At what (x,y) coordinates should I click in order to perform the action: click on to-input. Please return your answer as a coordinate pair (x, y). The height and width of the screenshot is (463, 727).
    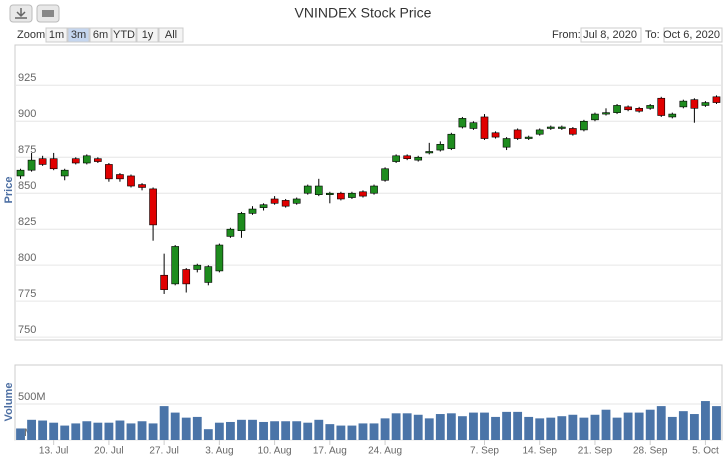
    Looking at the image, I should click on (693, 35).